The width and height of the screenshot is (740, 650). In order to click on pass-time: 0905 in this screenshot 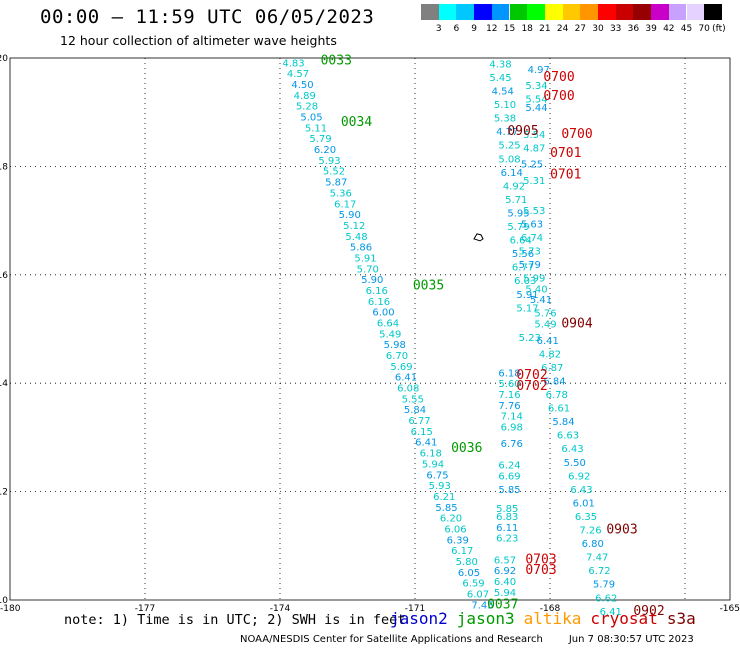, I will do `click(522, 131)`.